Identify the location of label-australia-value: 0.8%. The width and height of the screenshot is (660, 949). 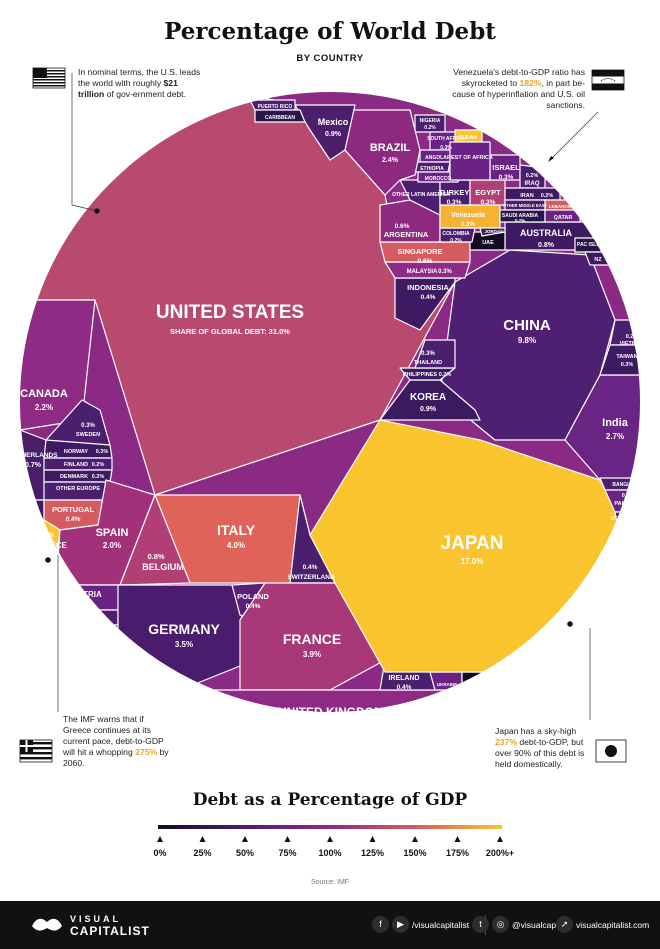
(546, 245).